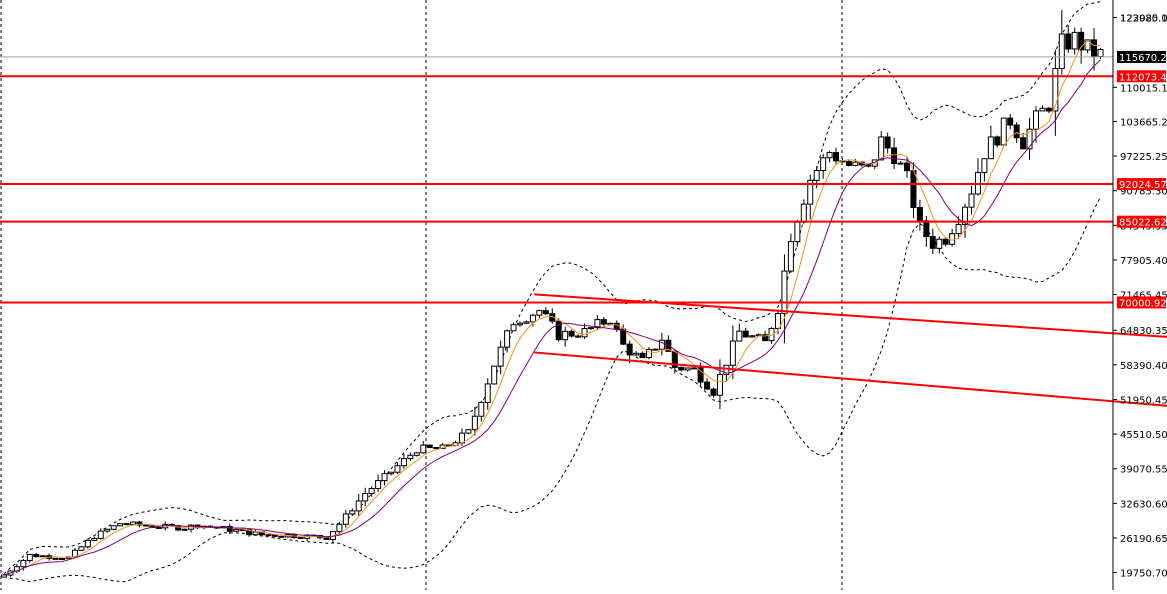  Describe the element at coordinates (1143, 574) in the screenshot. I see `y-tick-label: 19750.70` at that location.